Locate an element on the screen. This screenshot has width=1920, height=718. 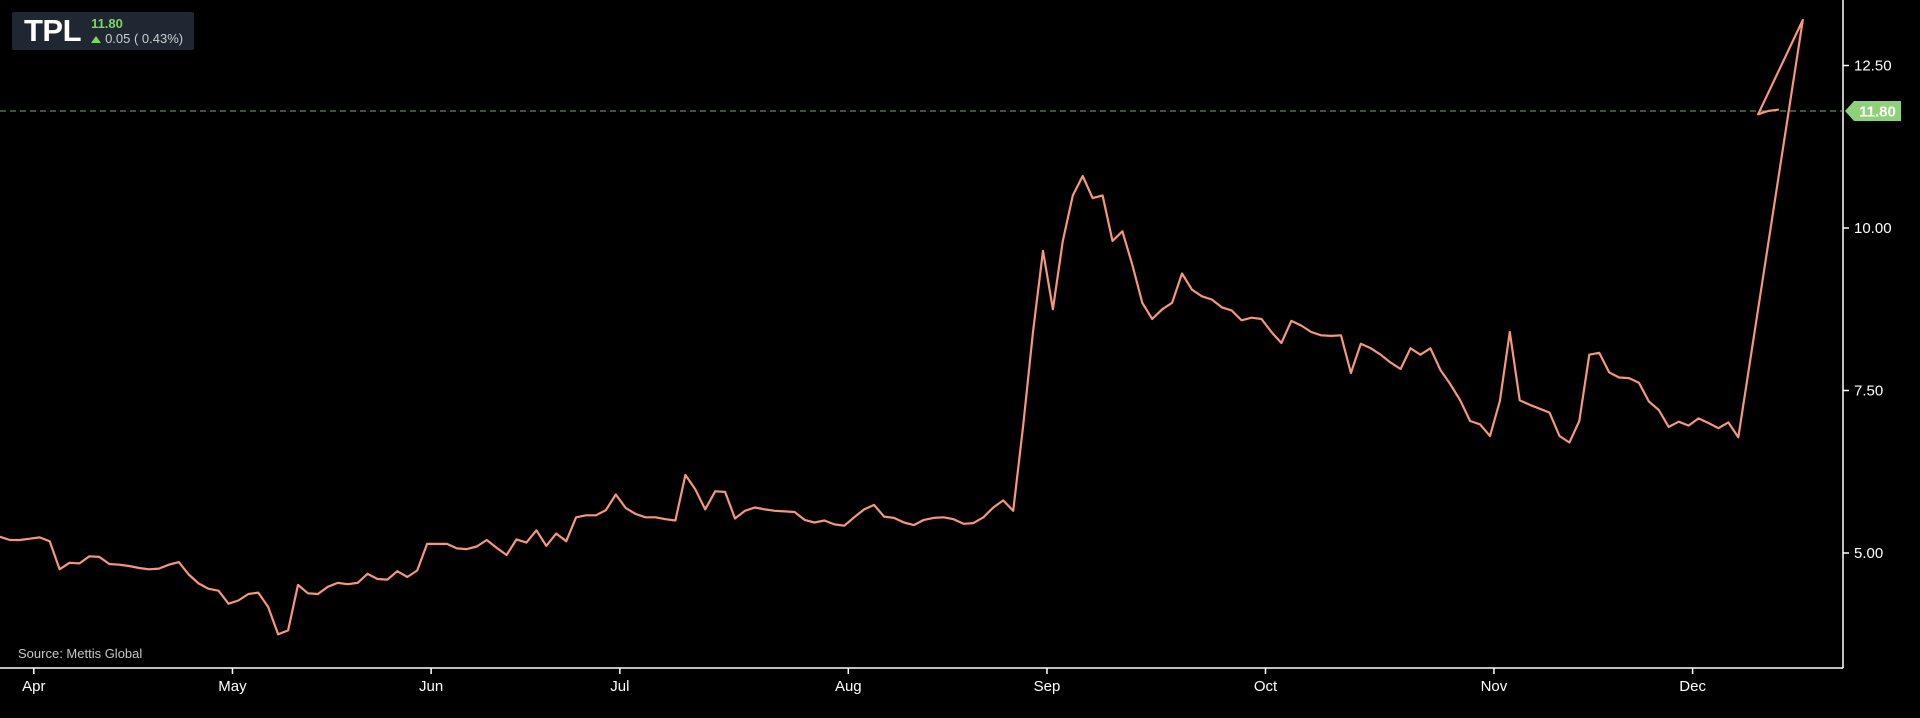
y-tick-label-2: 10.00 is located at coordinates (1873, 228).